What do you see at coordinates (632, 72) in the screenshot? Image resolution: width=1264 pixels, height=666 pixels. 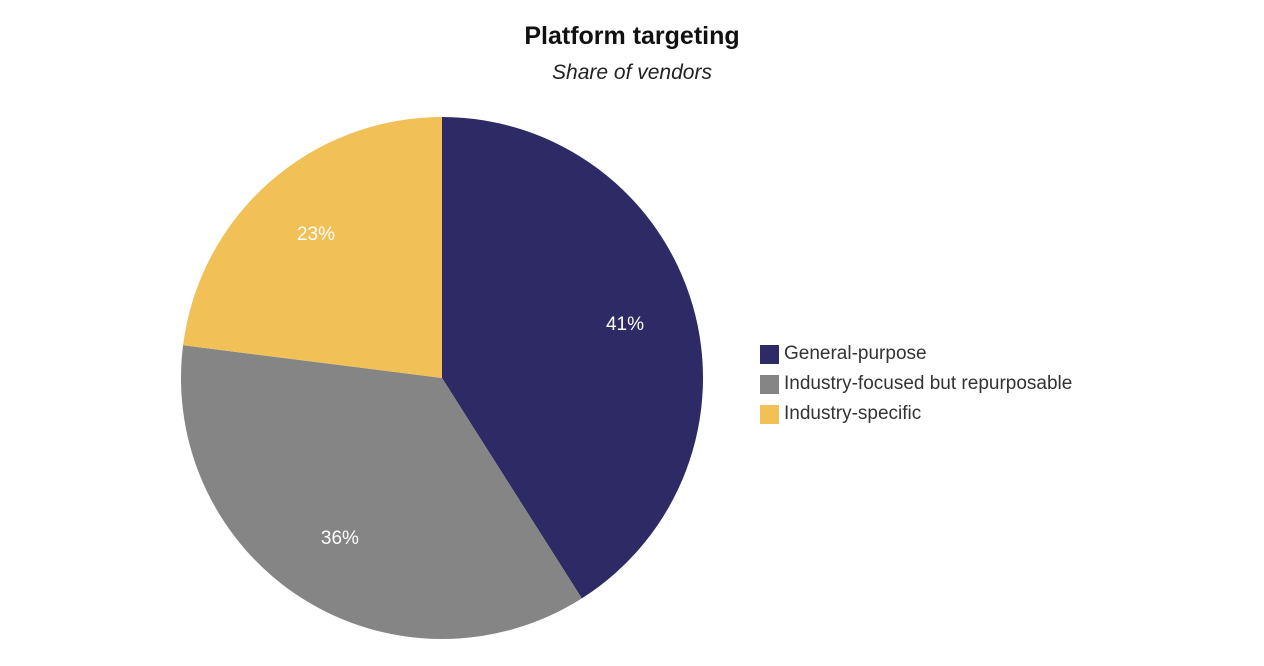 I see `chart-subtitle: Share of vendors` at bounding box center [632, 72].